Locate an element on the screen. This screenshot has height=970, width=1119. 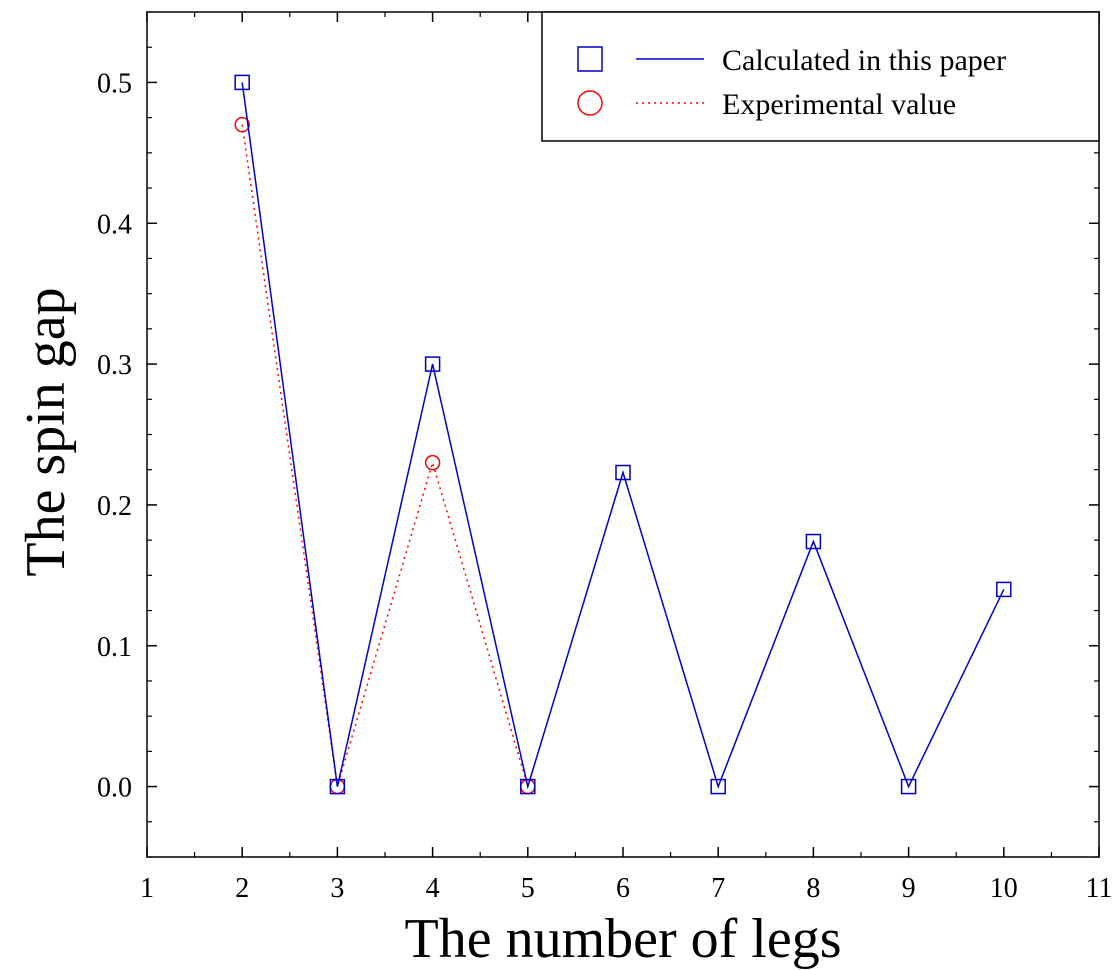
x-tick-label: 5 is located at coordinates (528, 888).